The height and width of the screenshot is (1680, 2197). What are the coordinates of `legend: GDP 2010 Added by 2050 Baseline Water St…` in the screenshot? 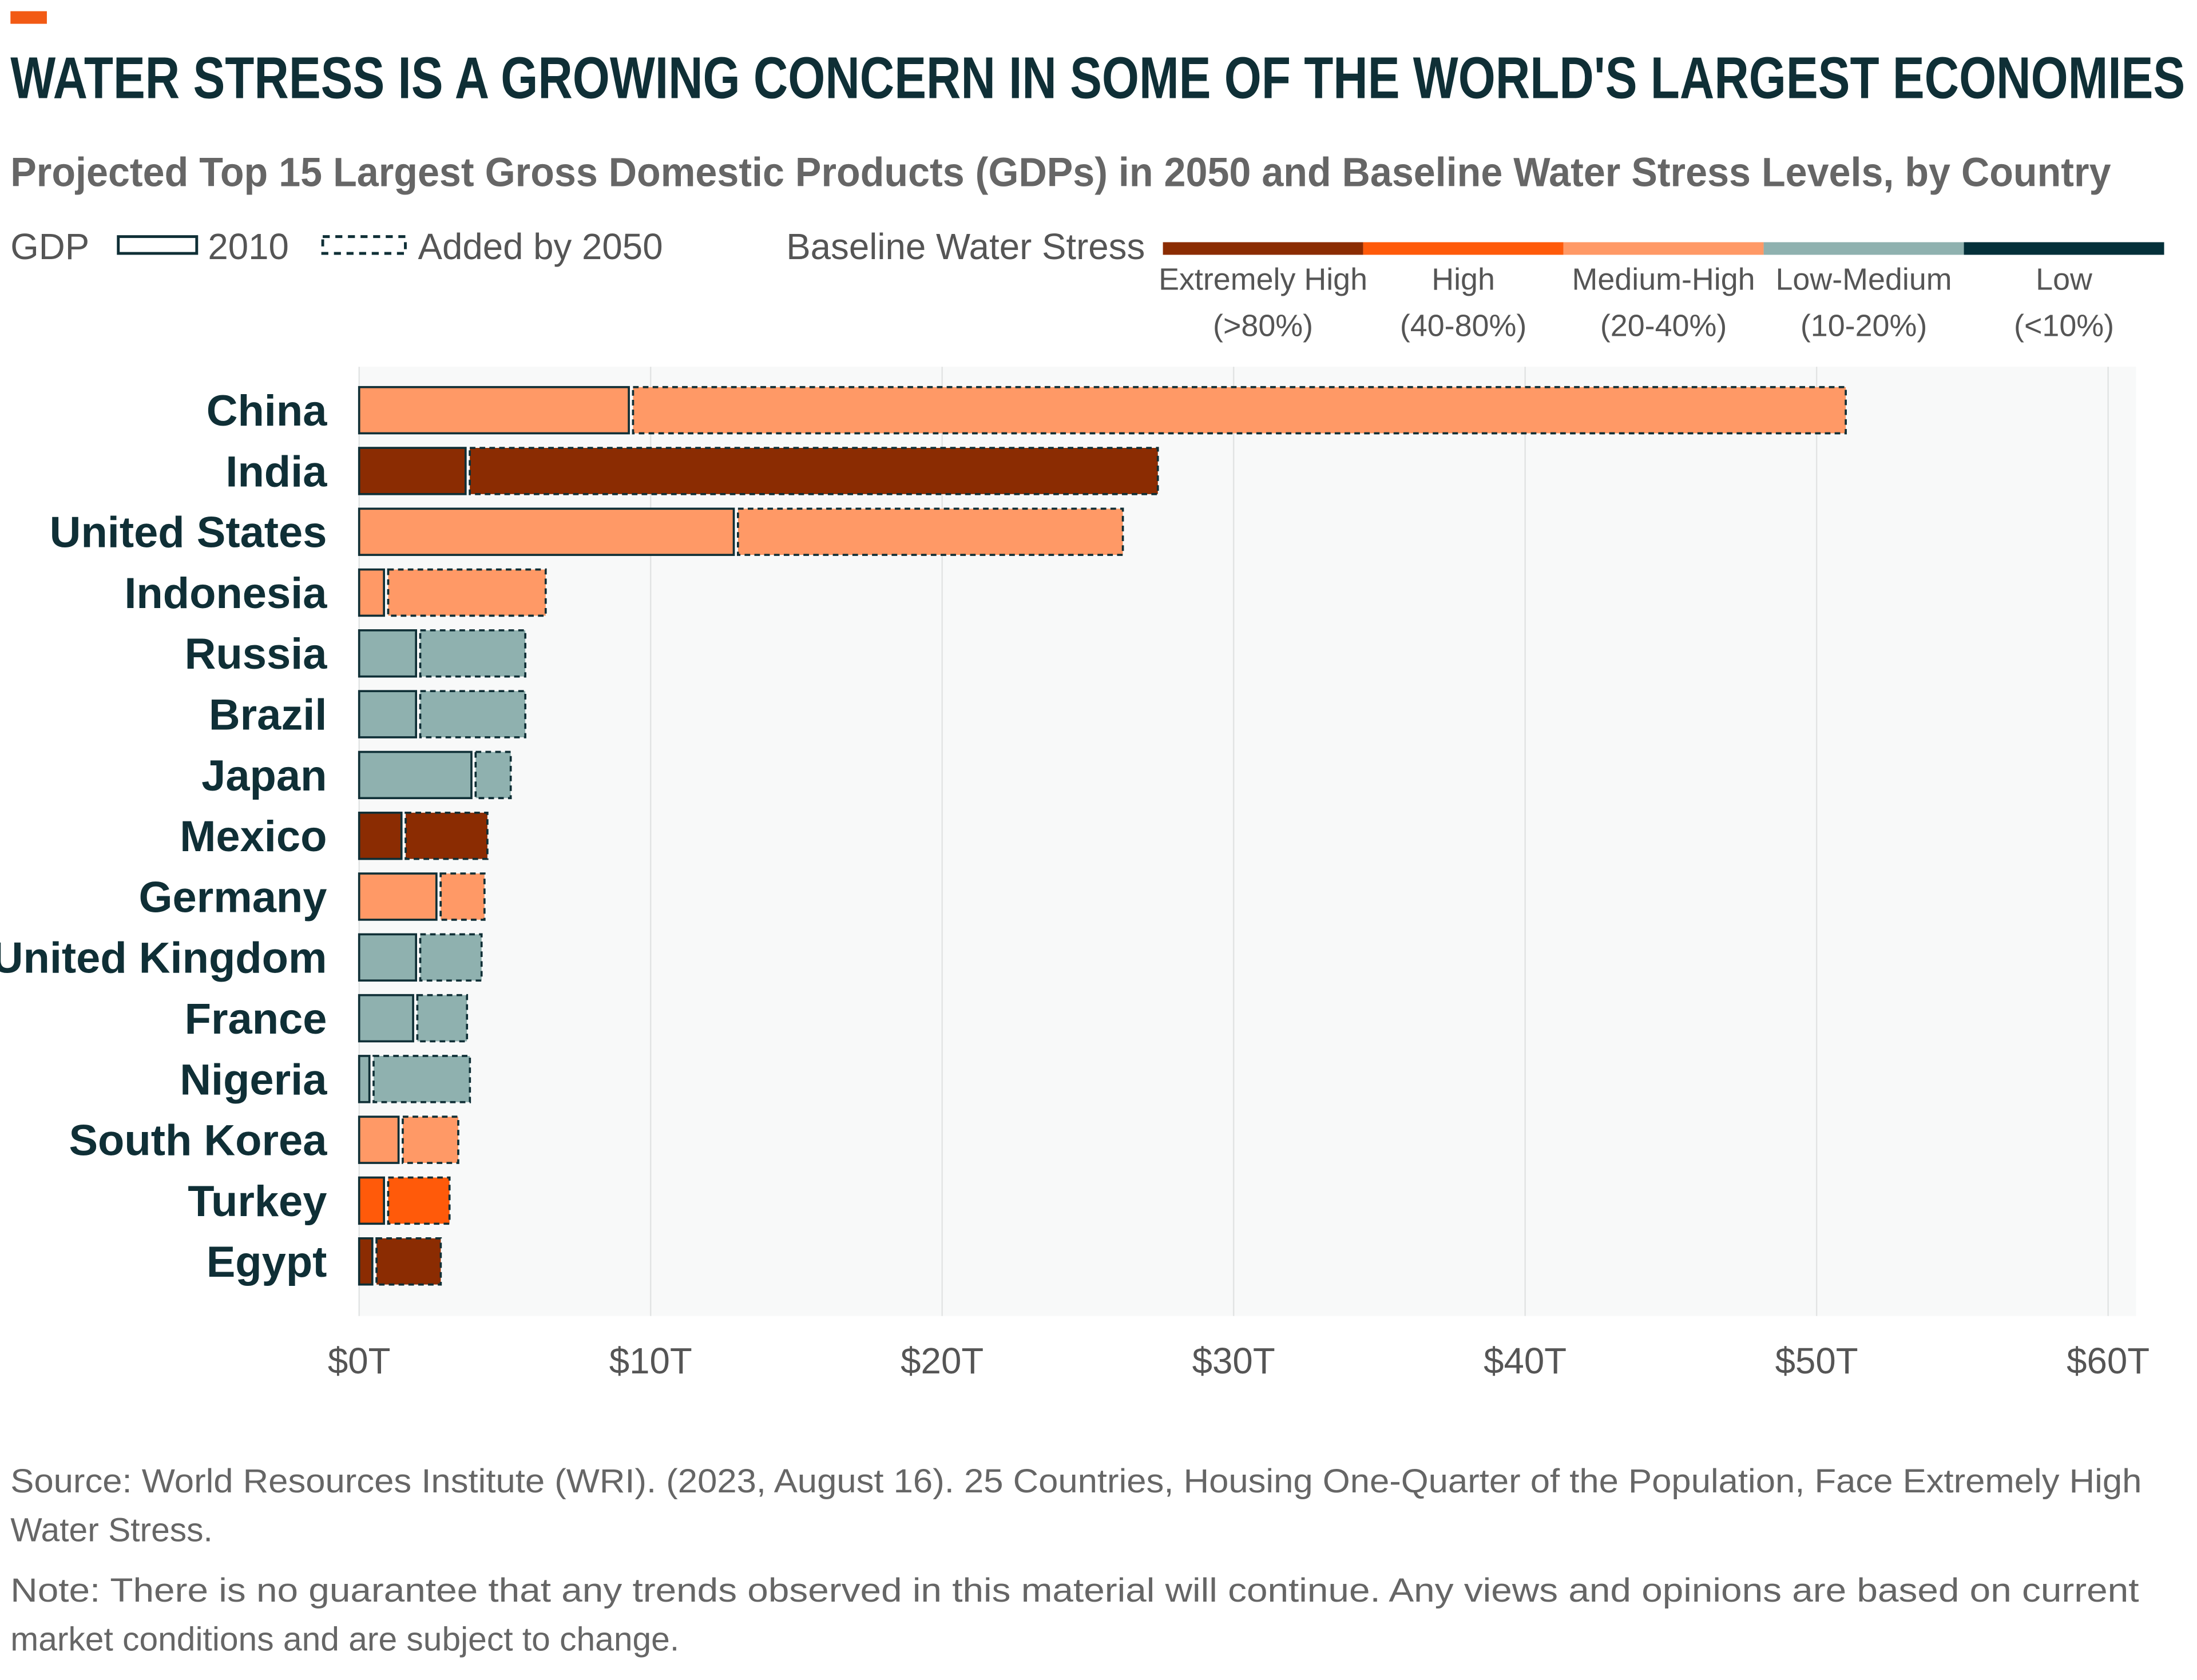 It's located at (1087, 285).